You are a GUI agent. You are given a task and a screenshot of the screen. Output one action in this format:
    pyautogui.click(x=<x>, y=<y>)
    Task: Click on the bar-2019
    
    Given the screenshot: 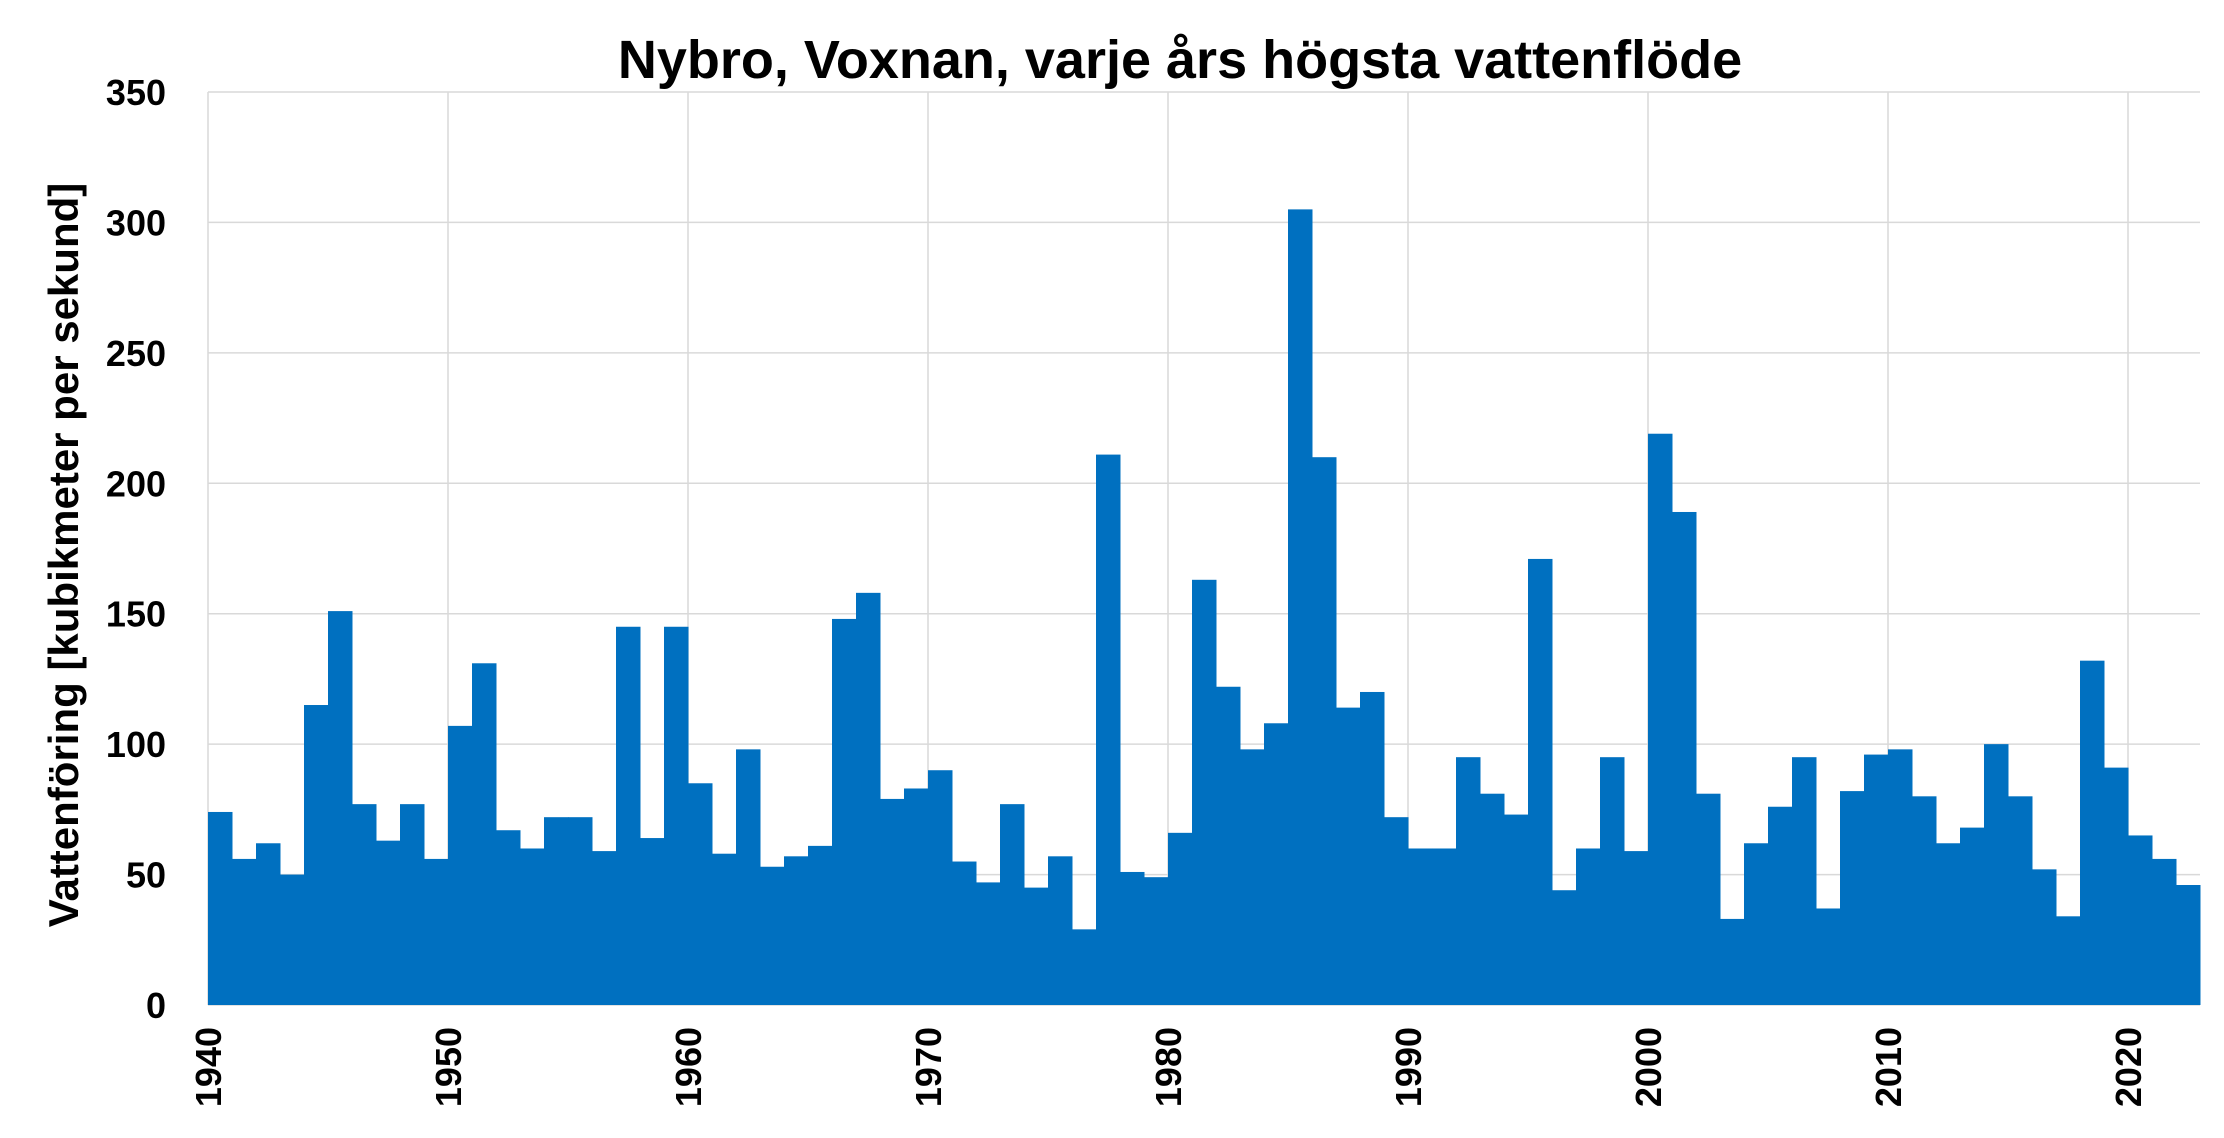 What is the action you would take?
    pyautogui.click(x=2116, y=886)
    